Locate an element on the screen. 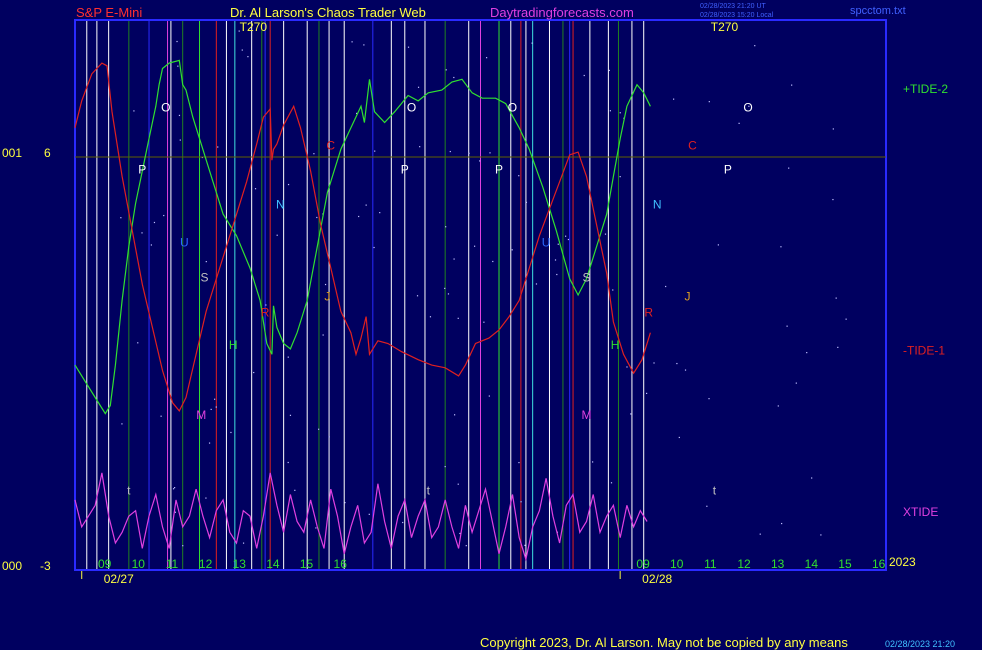 This screenshot has height=650, width=982. year-label: 2023 is located at coordinates (902, 562).